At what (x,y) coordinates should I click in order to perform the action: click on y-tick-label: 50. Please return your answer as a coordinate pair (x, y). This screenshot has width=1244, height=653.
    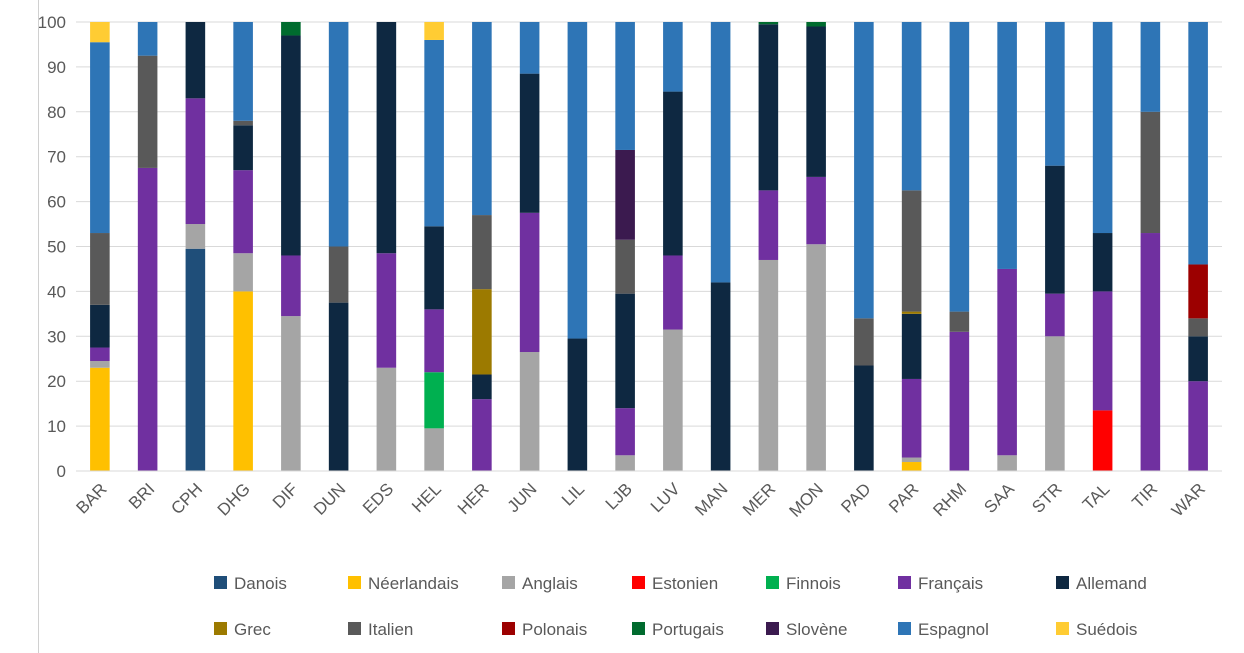
    Looking at the image, I should click on (56, 247).